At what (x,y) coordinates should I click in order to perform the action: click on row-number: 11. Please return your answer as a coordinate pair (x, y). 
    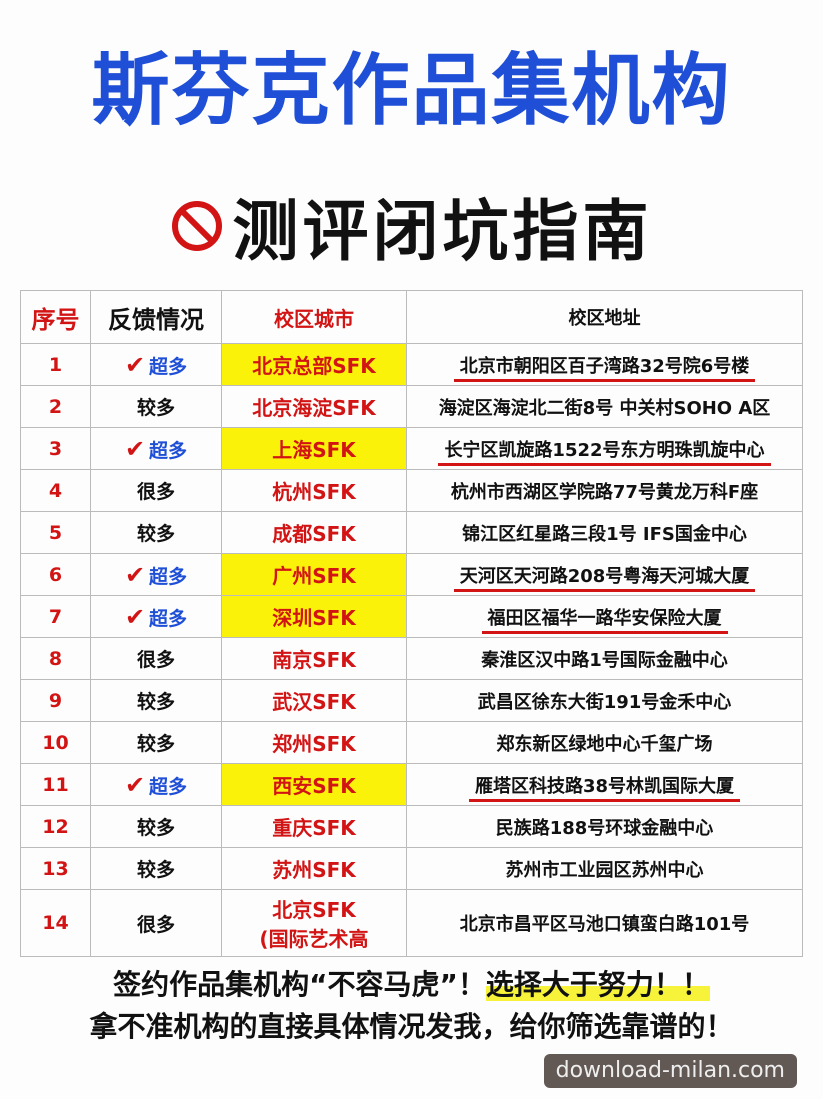
    Looking at the image, I should click on (55, 784).